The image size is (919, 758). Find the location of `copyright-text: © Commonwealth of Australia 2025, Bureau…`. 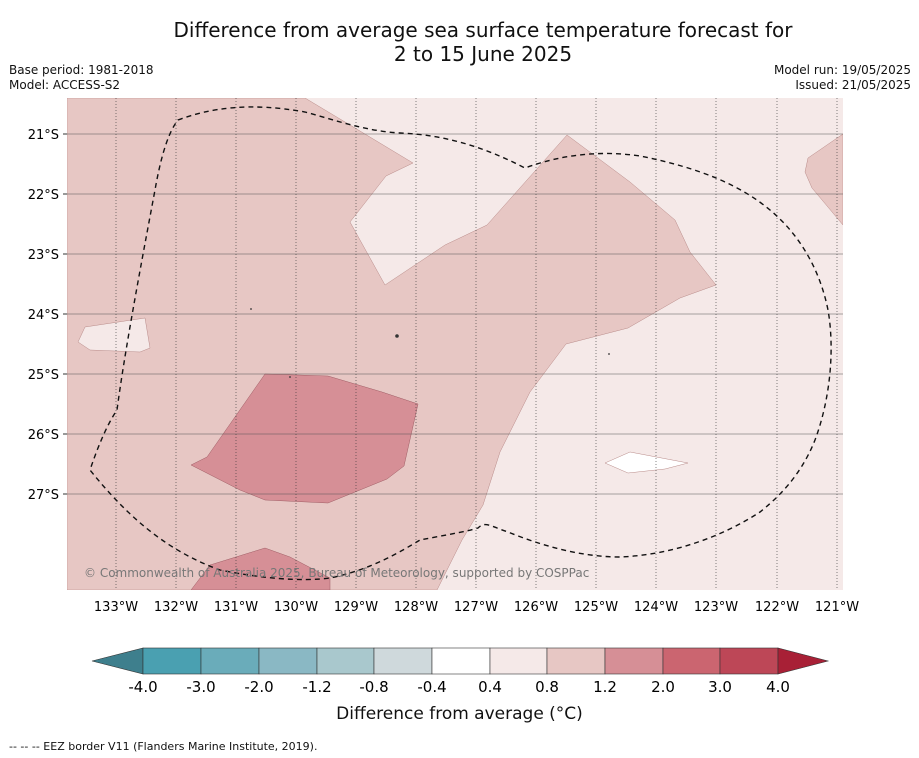

copyright-text: © Commonwealth of Australia 2025, Bureau… is located at coordinates (336, 573).